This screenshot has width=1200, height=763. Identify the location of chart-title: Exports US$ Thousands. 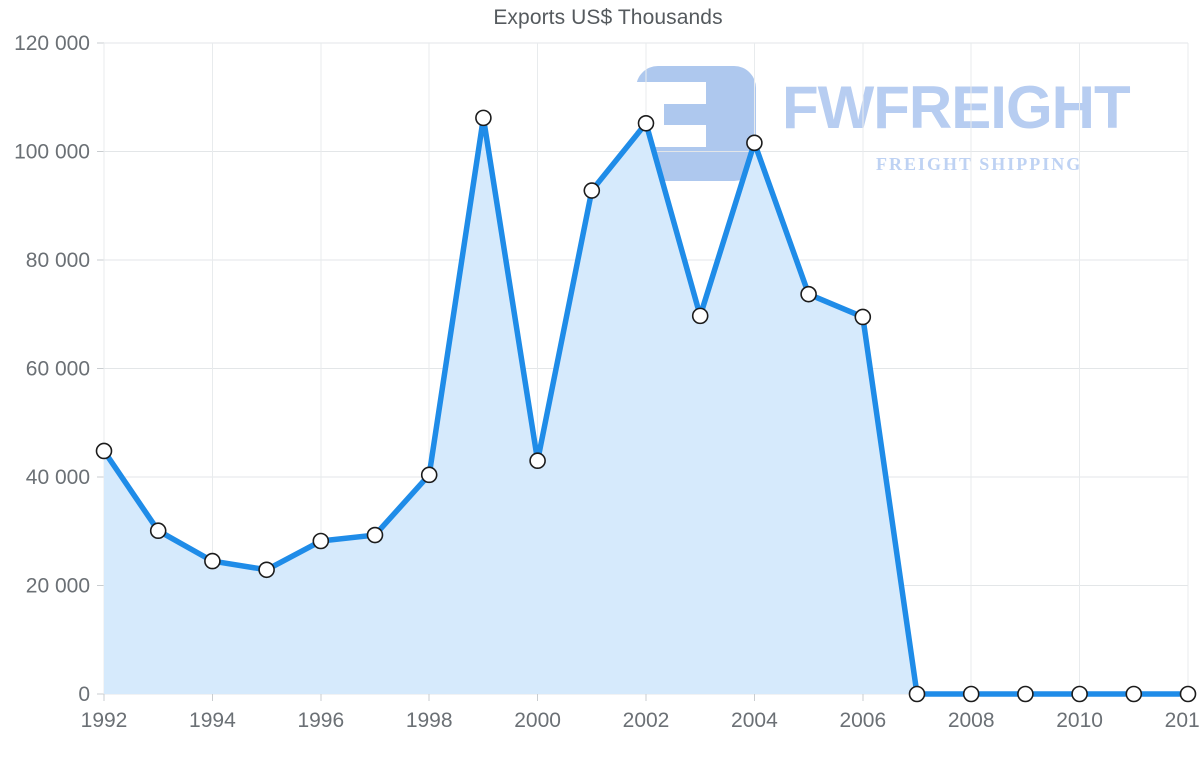
(608, 17).